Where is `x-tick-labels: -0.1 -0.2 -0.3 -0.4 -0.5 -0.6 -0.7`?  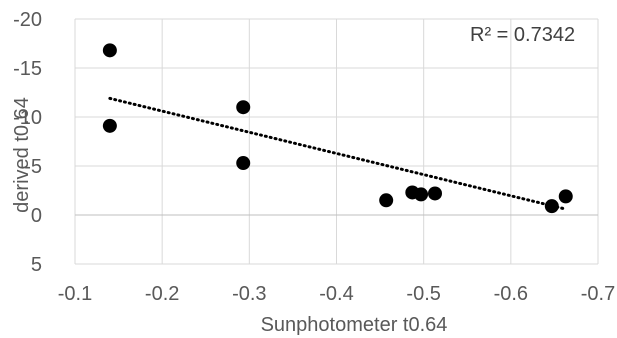
x-tick-labels: -0.1 -0.2 -0.3 -0.4 -0.5 -0.6 -0.7 is located at coordinates (336, 294).